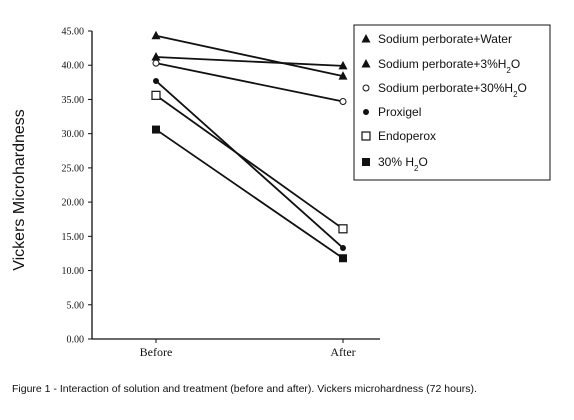 Image resolution: width=574 pixels, height=420 pixels. I want to click on legend-label: Endoperox, so click(407, 136).